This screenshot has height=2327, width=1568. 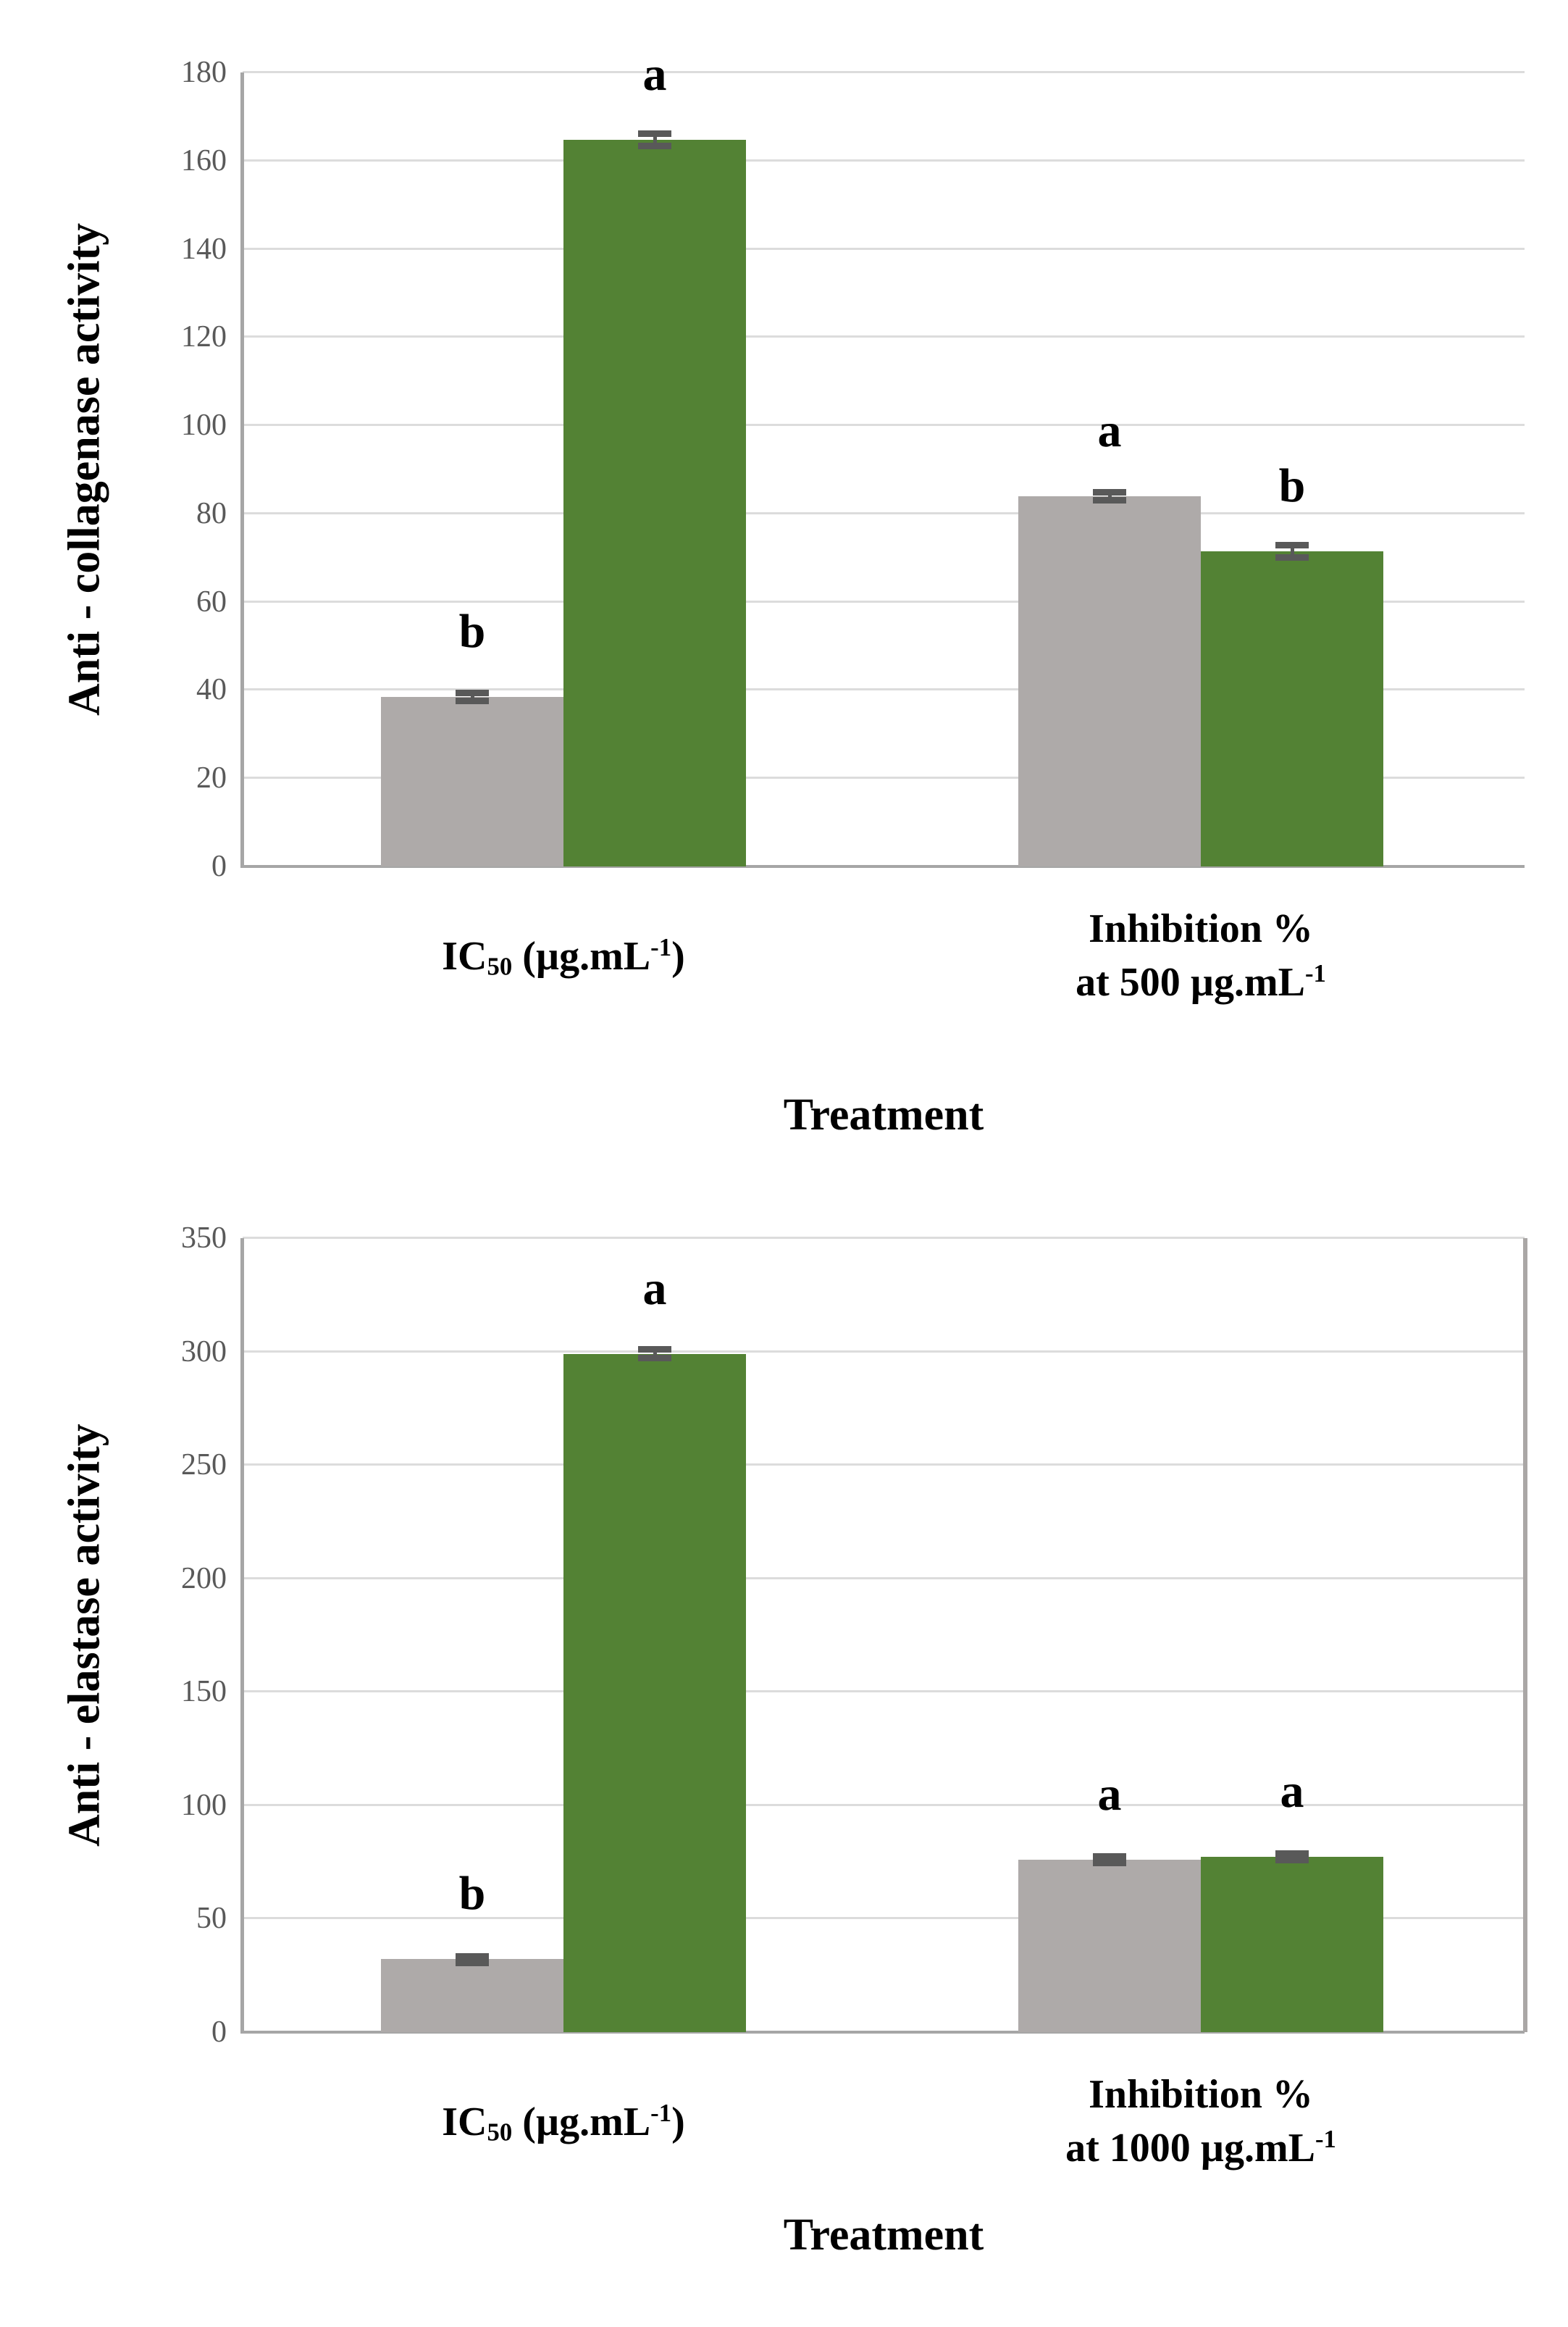 I want to click on y-tick-label: 180, so click(x=204, y=72).